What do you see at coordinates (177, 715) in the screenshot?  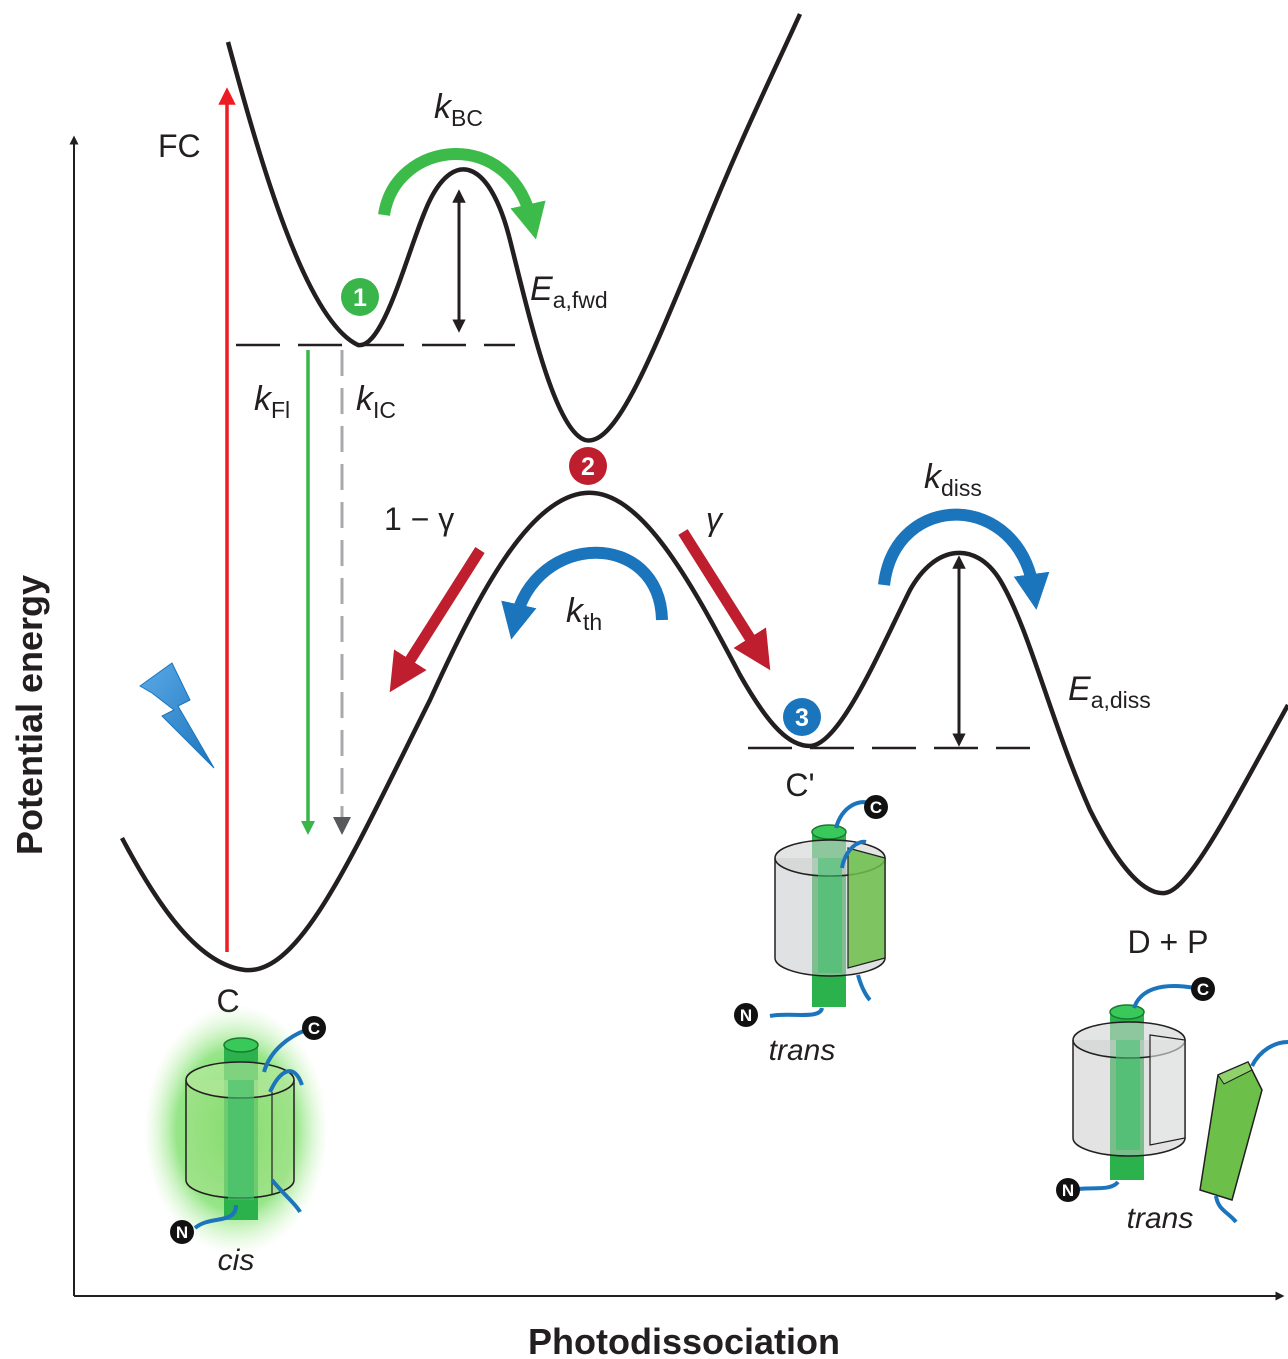 I see `lightning-icon` at bounding box center [177, 715].